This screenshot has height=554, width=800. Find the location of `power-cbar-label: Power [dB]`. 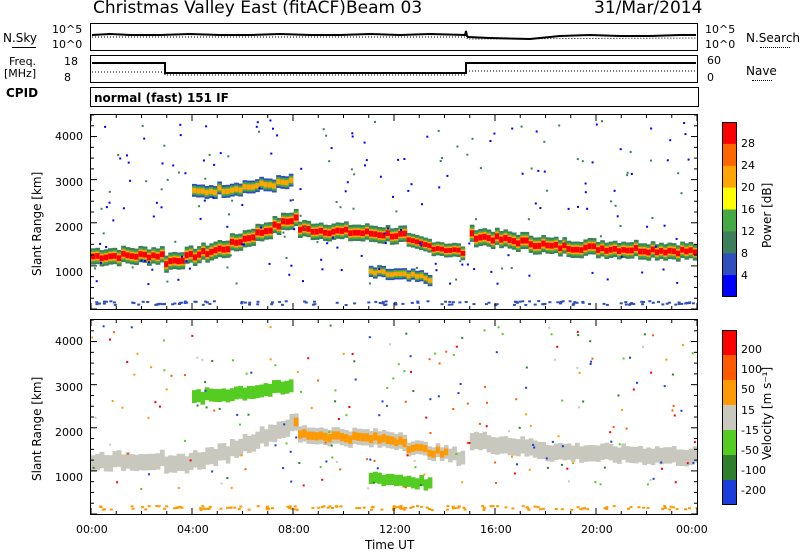

power-cbar-label: Power [dB] is located at coordinates (767, 215).